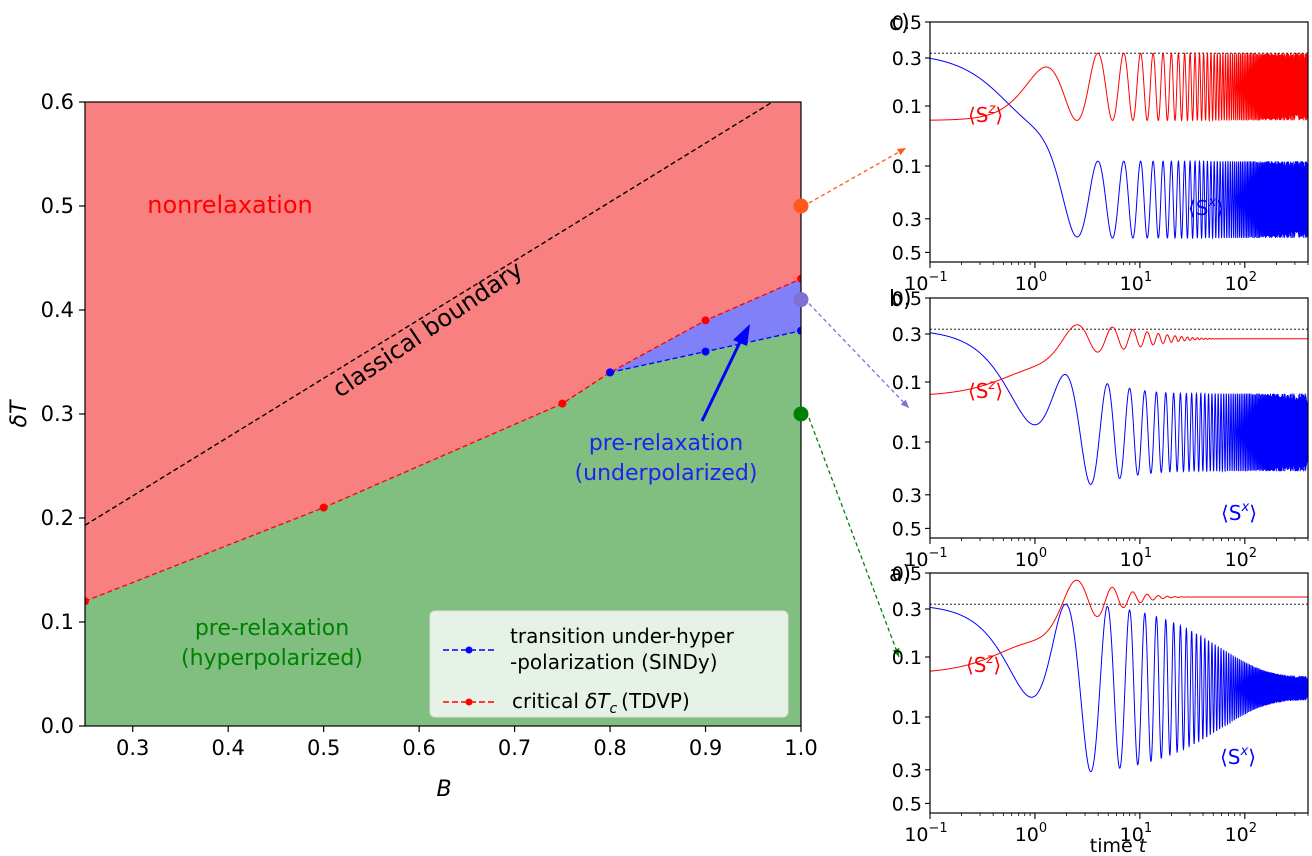 The image size is (1312, 856). What do you see at coordinates (57, 726) in the screenshot?
I see `y-tick-label: 0.0` at bounding box center [57, 726].